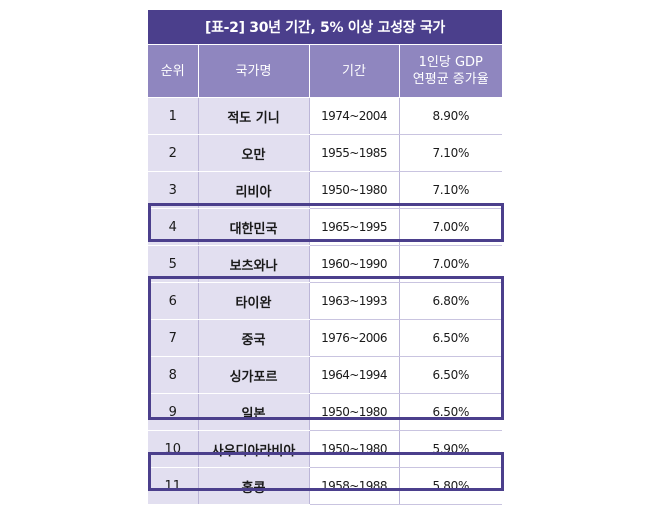 The width and height of the screenshot is (650, 505). Describe the element at coordinates (173, 412) in the screenshot. I see `rank-cell: 9` at that location.